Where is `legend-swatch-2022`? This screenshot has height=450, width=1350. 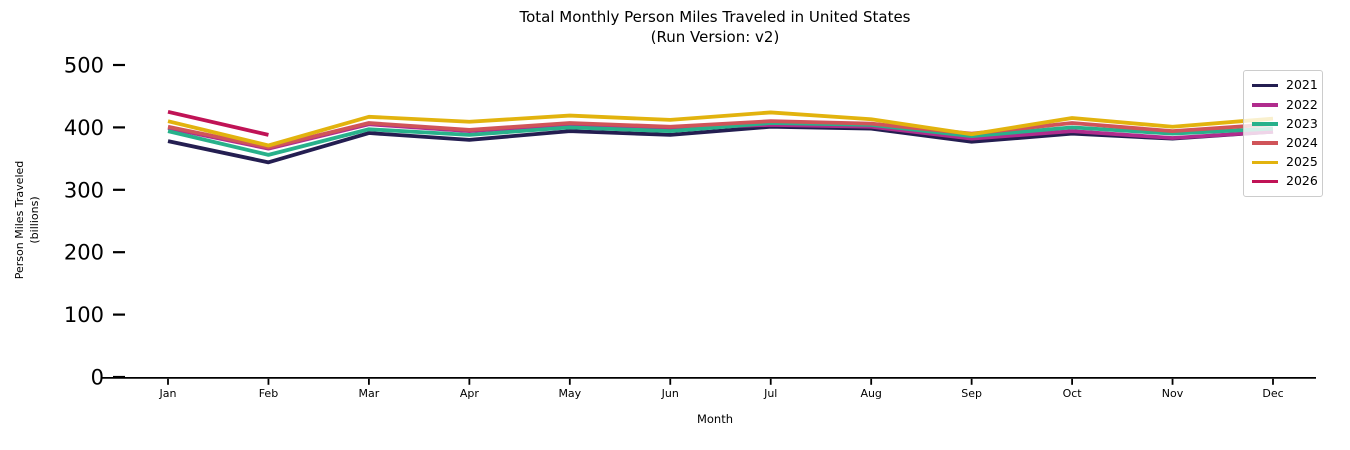
legend-swatch-2022 is located at coordinates (1265, 105).